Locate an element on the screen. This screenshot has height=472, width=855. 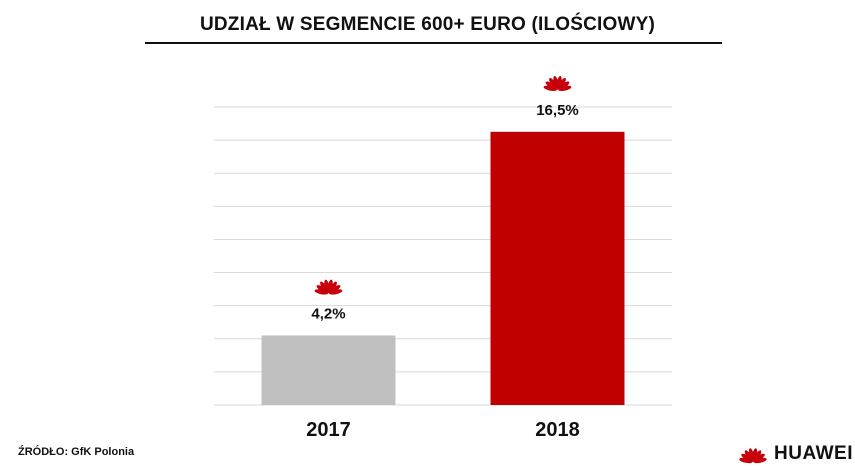
value-label: 16,5% is located at coordinates (557, 110).